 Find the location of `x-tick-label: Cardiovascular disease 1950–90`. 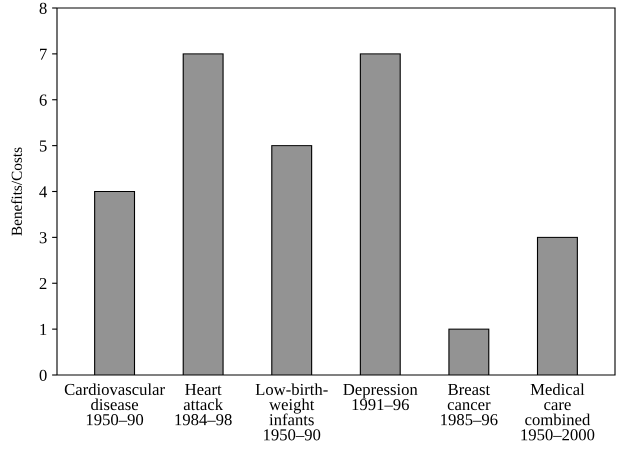

x-tick-label: Cardiovascular disease 1950–90 is located at coordinates (114, 404).